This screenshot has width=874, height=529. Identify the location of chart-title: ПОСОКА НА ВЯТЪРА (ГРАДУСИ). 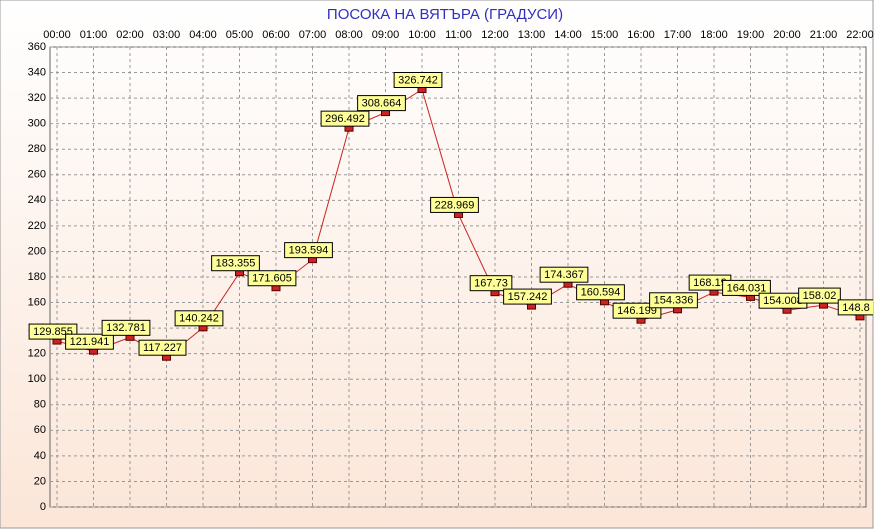
(445, 14).